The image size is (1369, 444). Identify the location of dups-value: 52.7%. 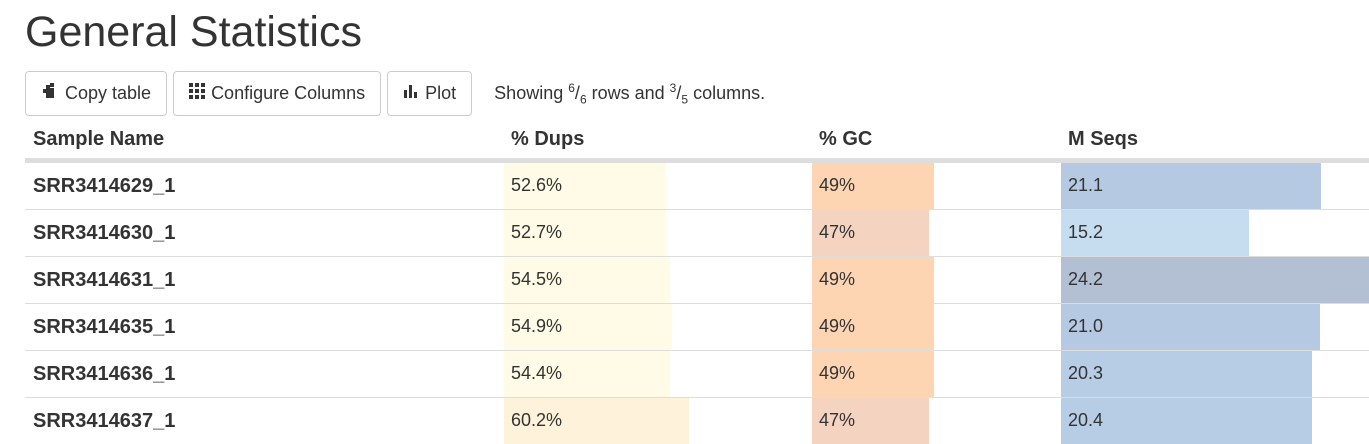
(537, 232).